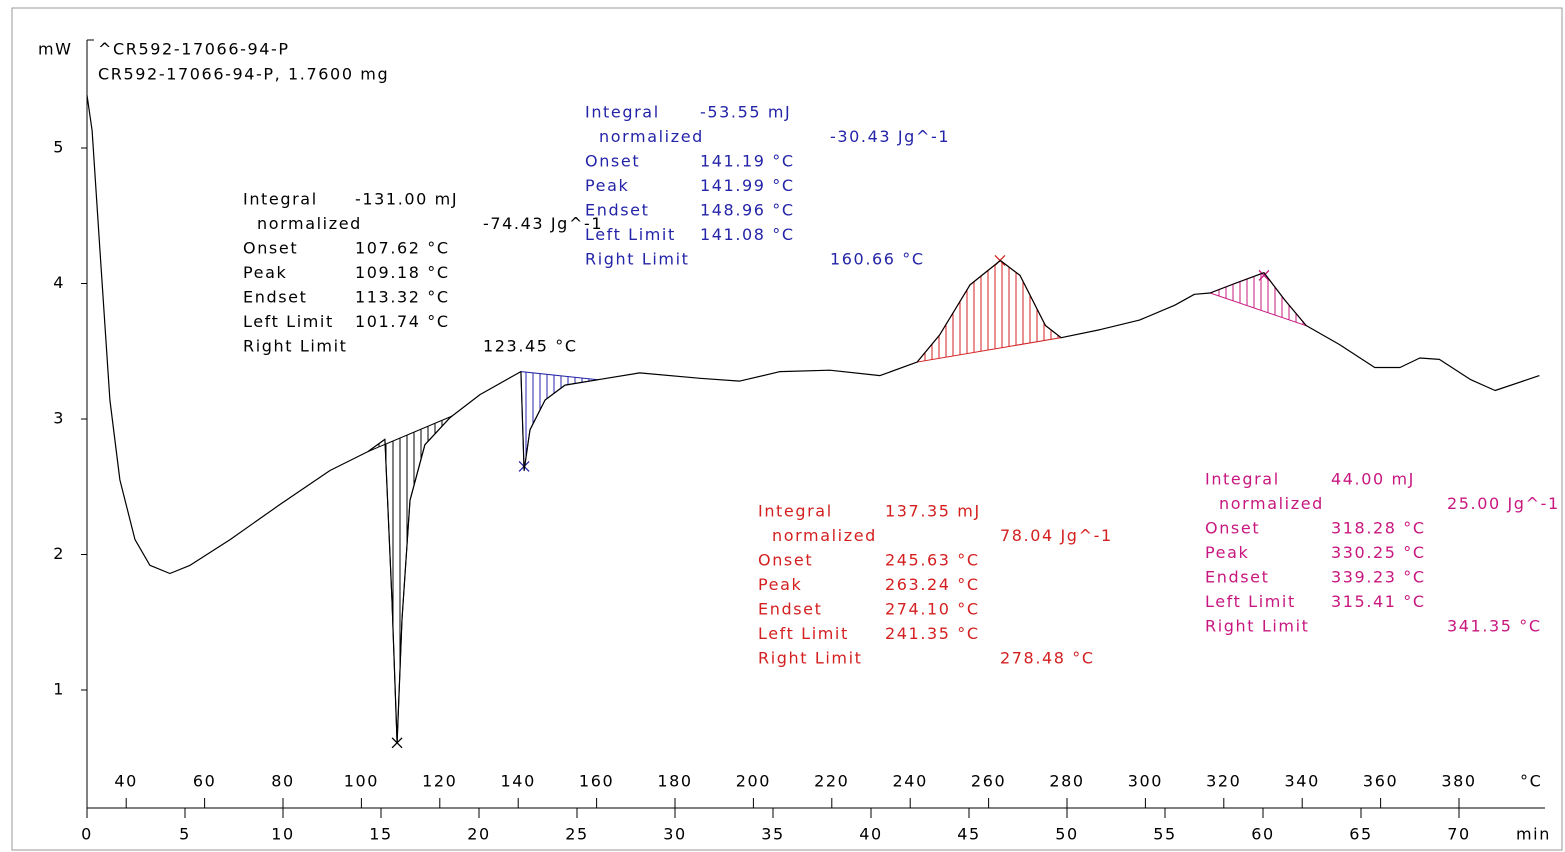 This screenshot has height=852, width=1565. Describe the element at coordinates (1378, 601) in the screenshot. I see `annotation-value: 315.41 °C` at that location.